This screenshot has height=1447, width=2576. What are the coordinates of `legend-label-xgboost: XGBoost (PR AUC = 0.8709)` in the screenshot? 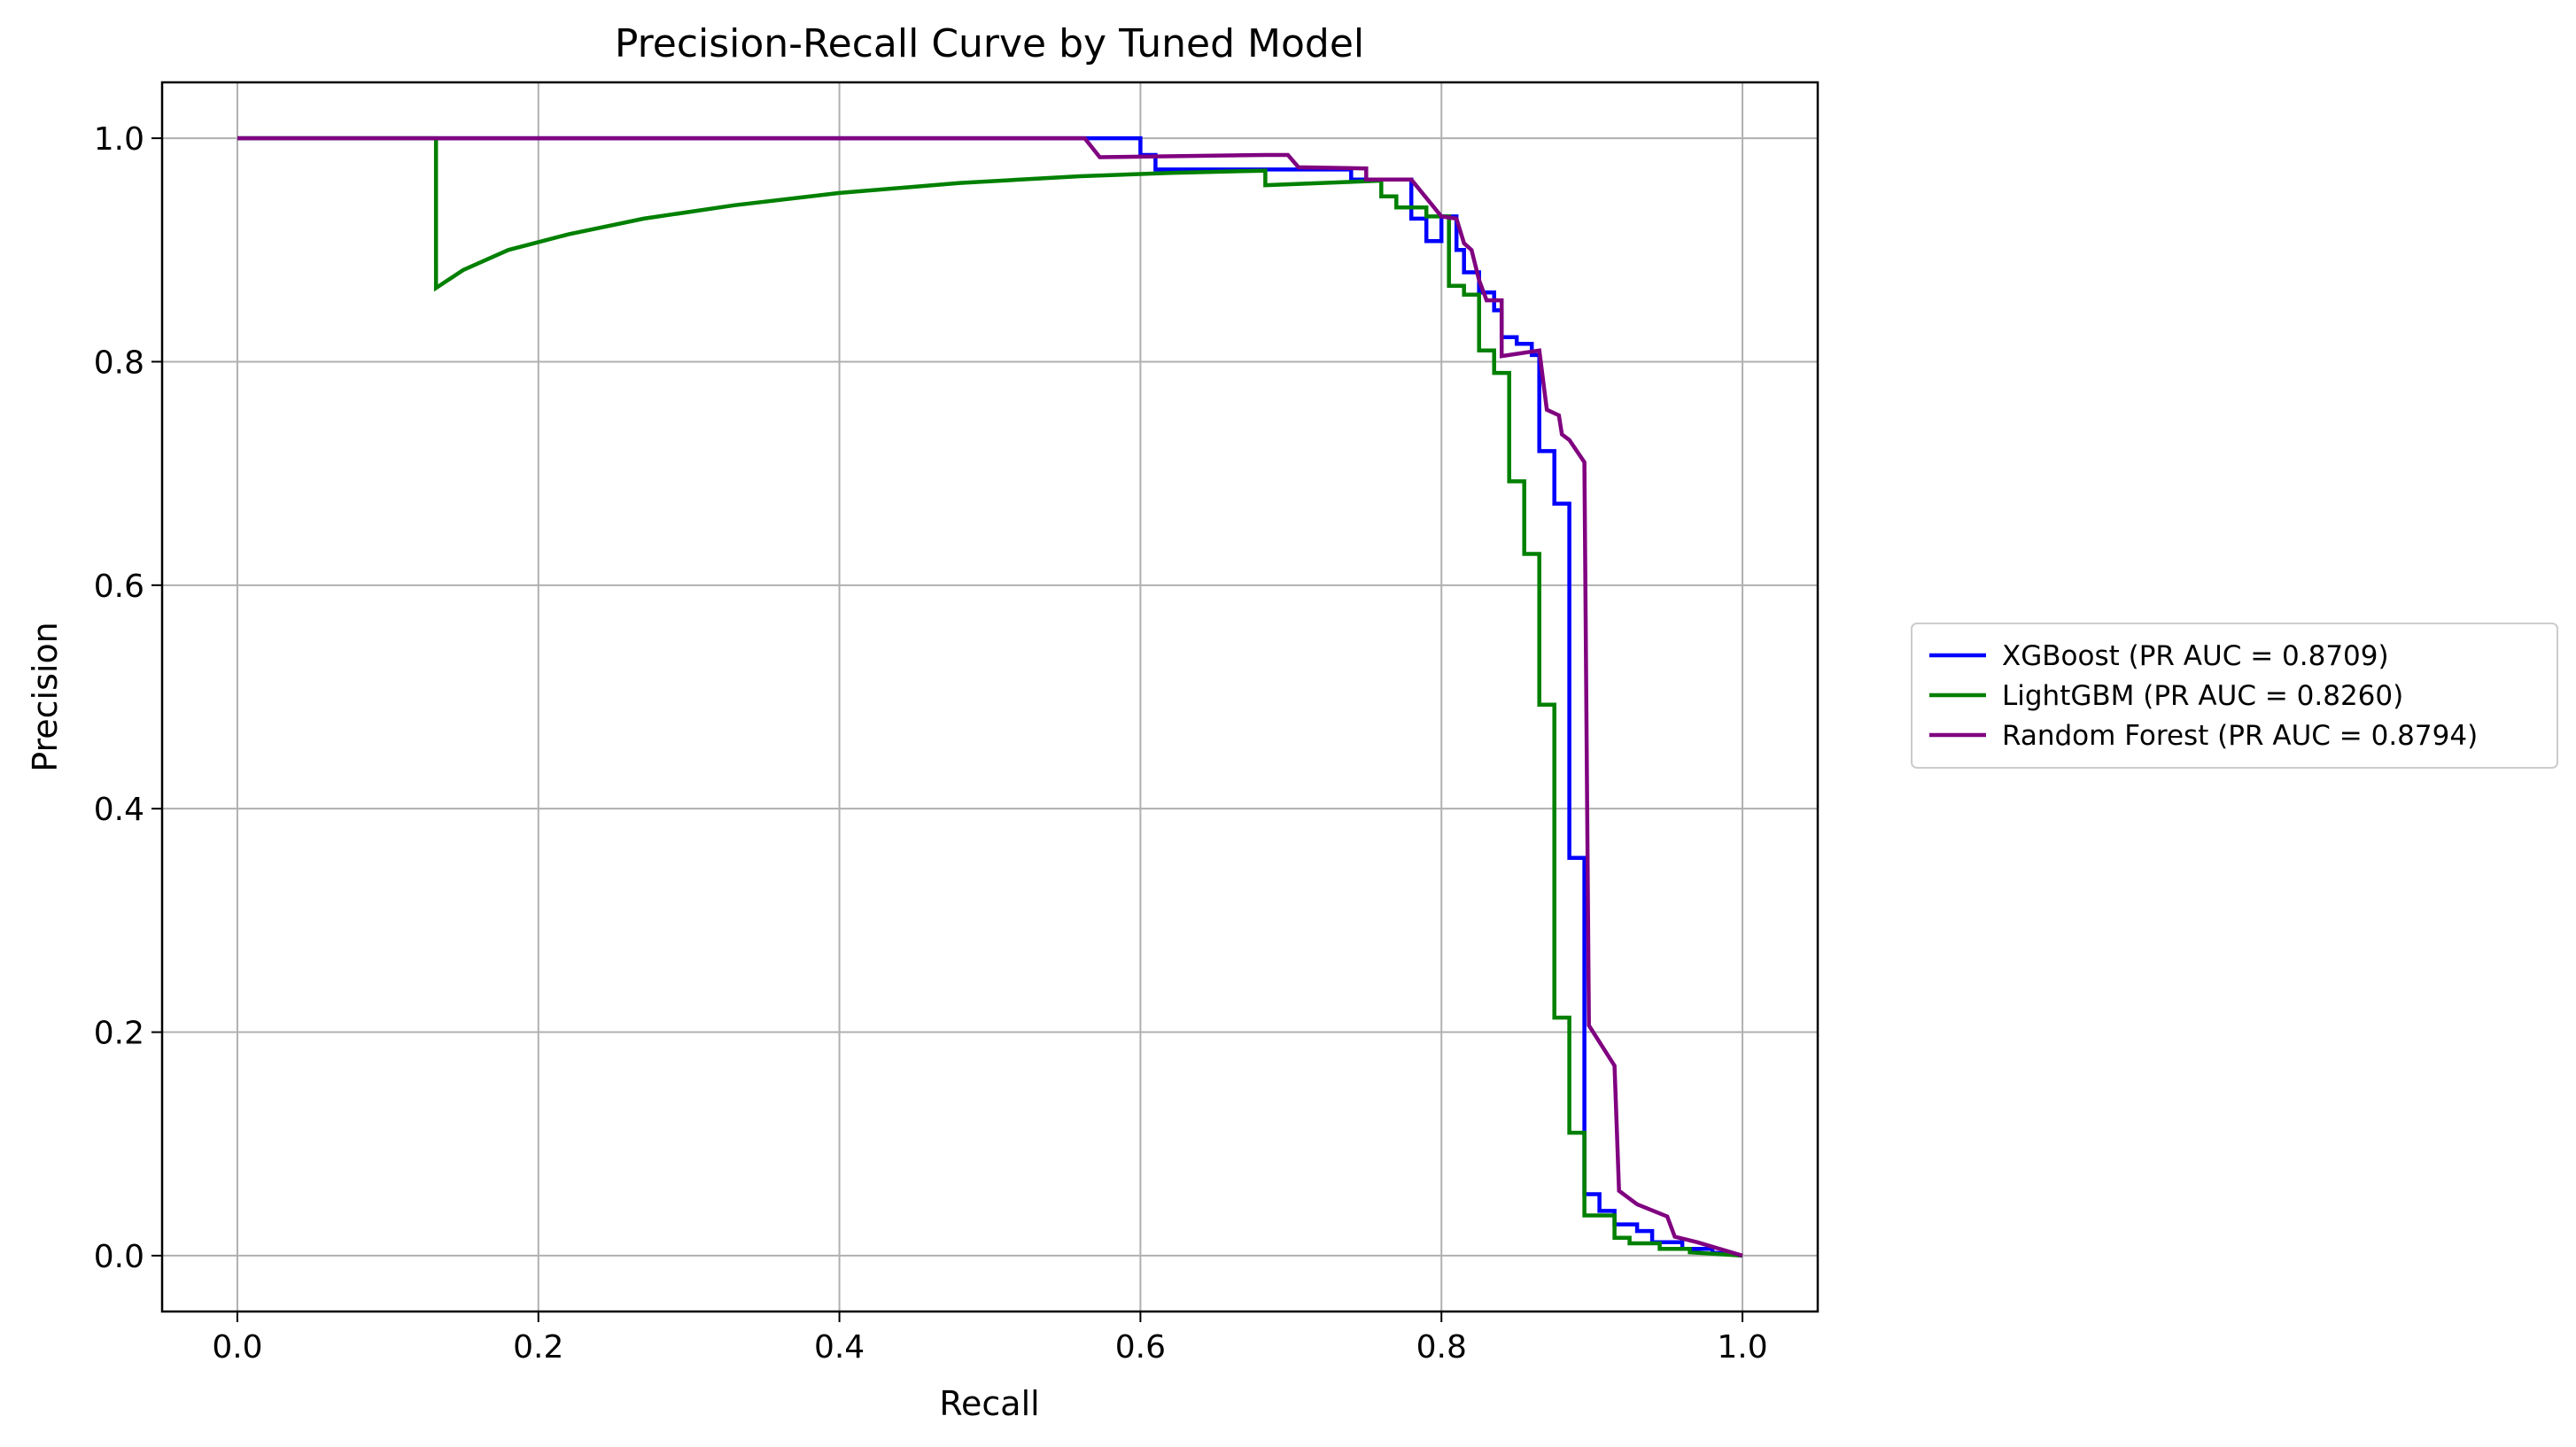 It's located at (2195, 656).